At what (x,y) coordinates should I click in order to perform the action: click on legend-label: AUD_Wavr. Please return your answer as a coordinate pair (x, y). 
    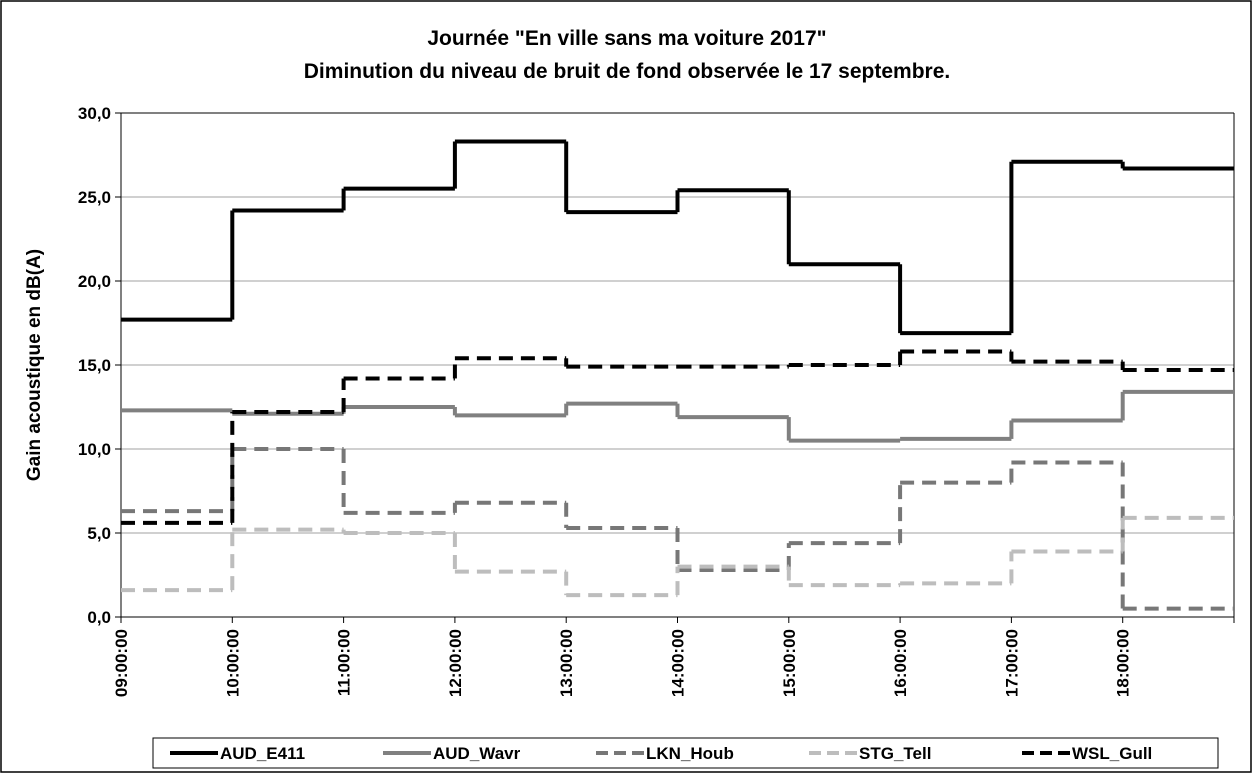
    Looking at the image, I should click on (477, 753).